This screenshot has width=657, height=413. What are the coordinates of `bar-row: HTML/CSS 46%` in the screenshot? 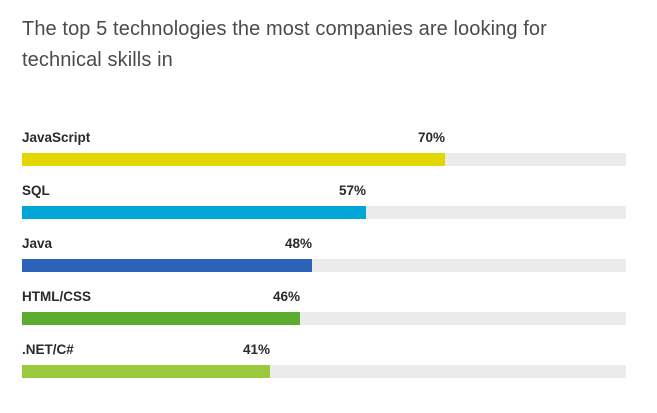 It's located at (324, 311).